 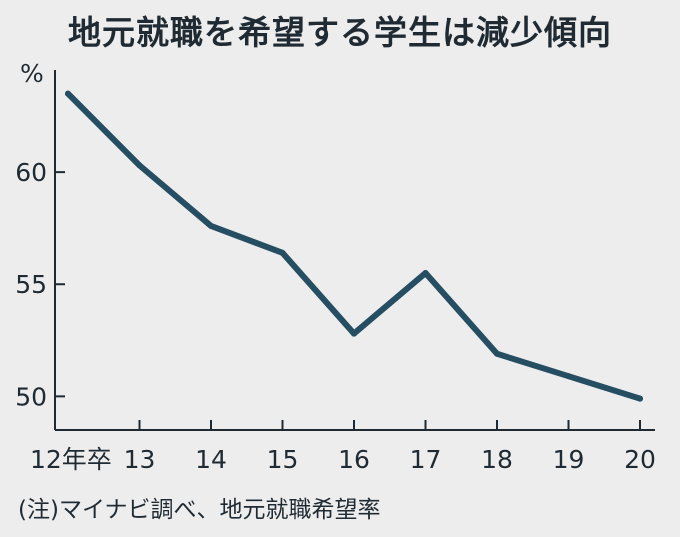 I want to click on x-tick-label: 13, so click(x=140, y=459).